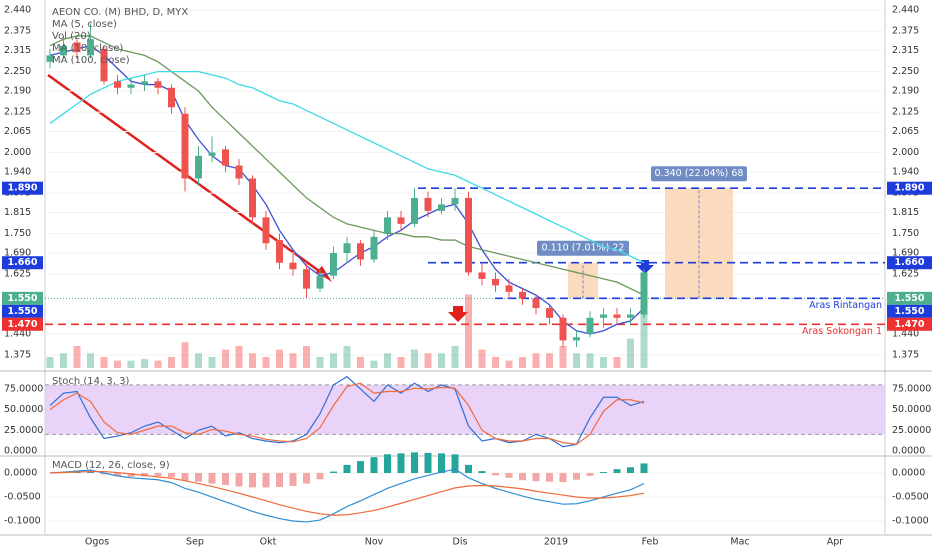 The width and height of the screenshot is (932, 550). I want to click on y-tick-label: 1.625, so click(17, 274).